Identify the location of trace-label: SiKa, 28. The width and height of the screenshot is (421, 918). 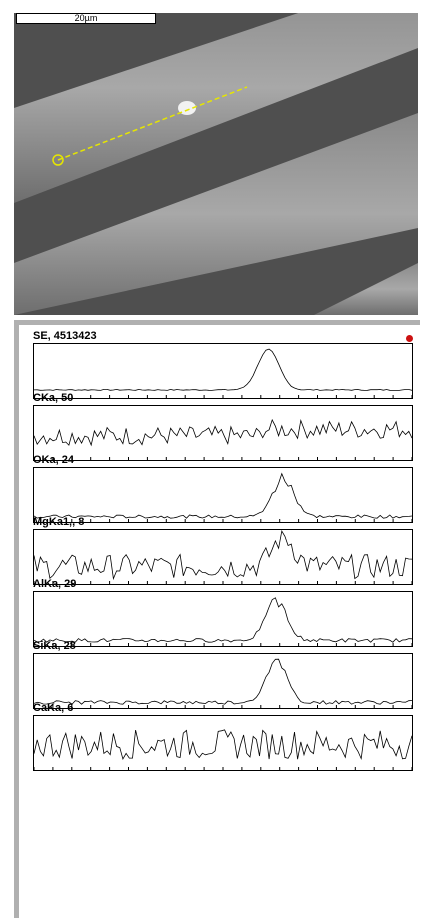
(54, 646).